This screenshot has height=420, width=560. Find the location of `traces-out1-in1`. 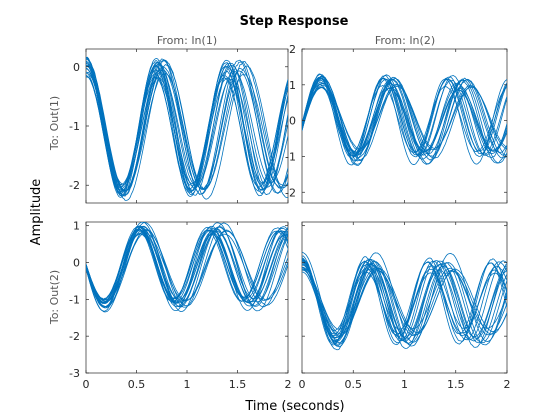

traces-out1-in1 is located at coordinates (187, 128).